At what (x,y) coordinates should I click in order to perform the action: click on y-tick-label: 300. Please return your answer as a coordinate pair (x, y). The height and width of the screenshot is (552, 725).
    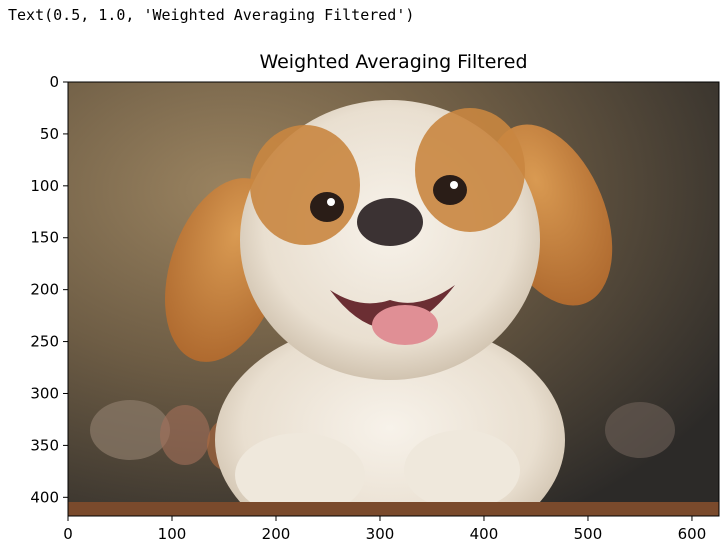
    Looking at the image, I should click on (44, 393).